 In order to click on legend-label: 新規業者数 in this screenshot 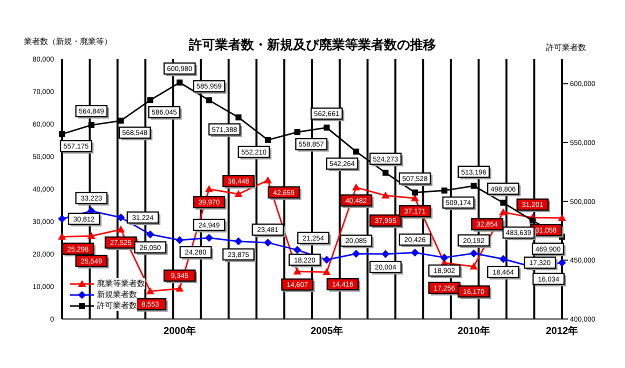, I will do `click(117, 294)`.